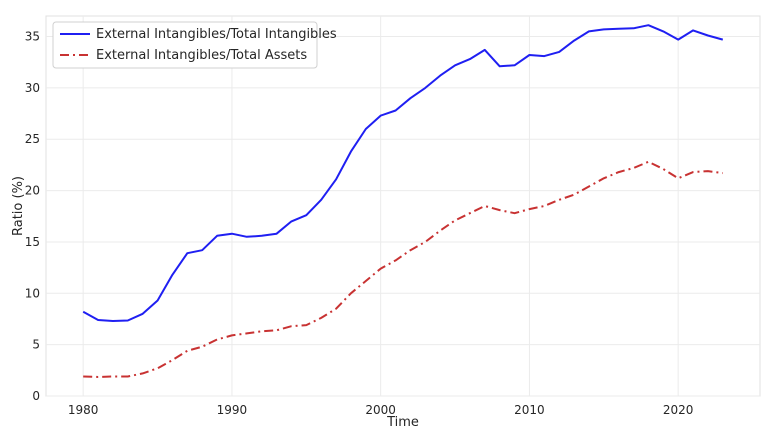 This screenshot has height=438, width=776. Describe the element at coordinates (32, 293) in the screenshot. I see `y-tick-label: 10` at that location.